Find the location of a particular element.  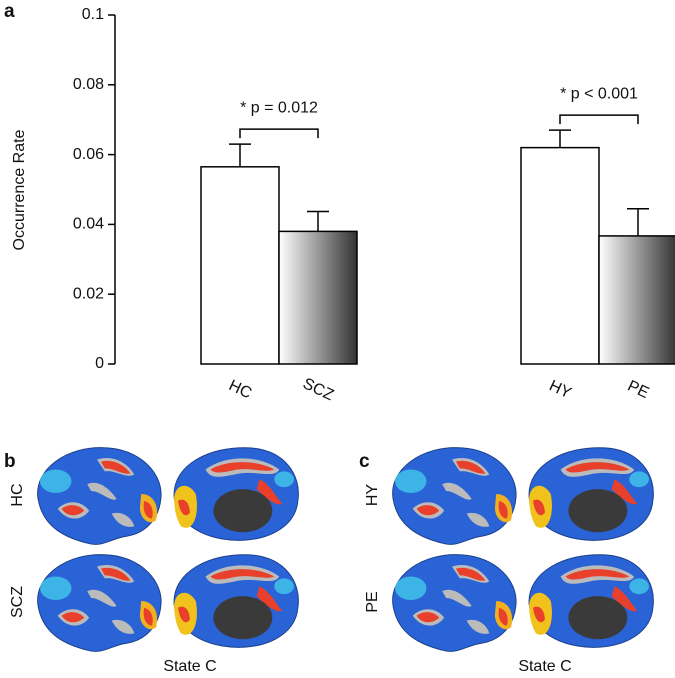

annotation: * p < 0.001 is located at coordinates (599, 93).